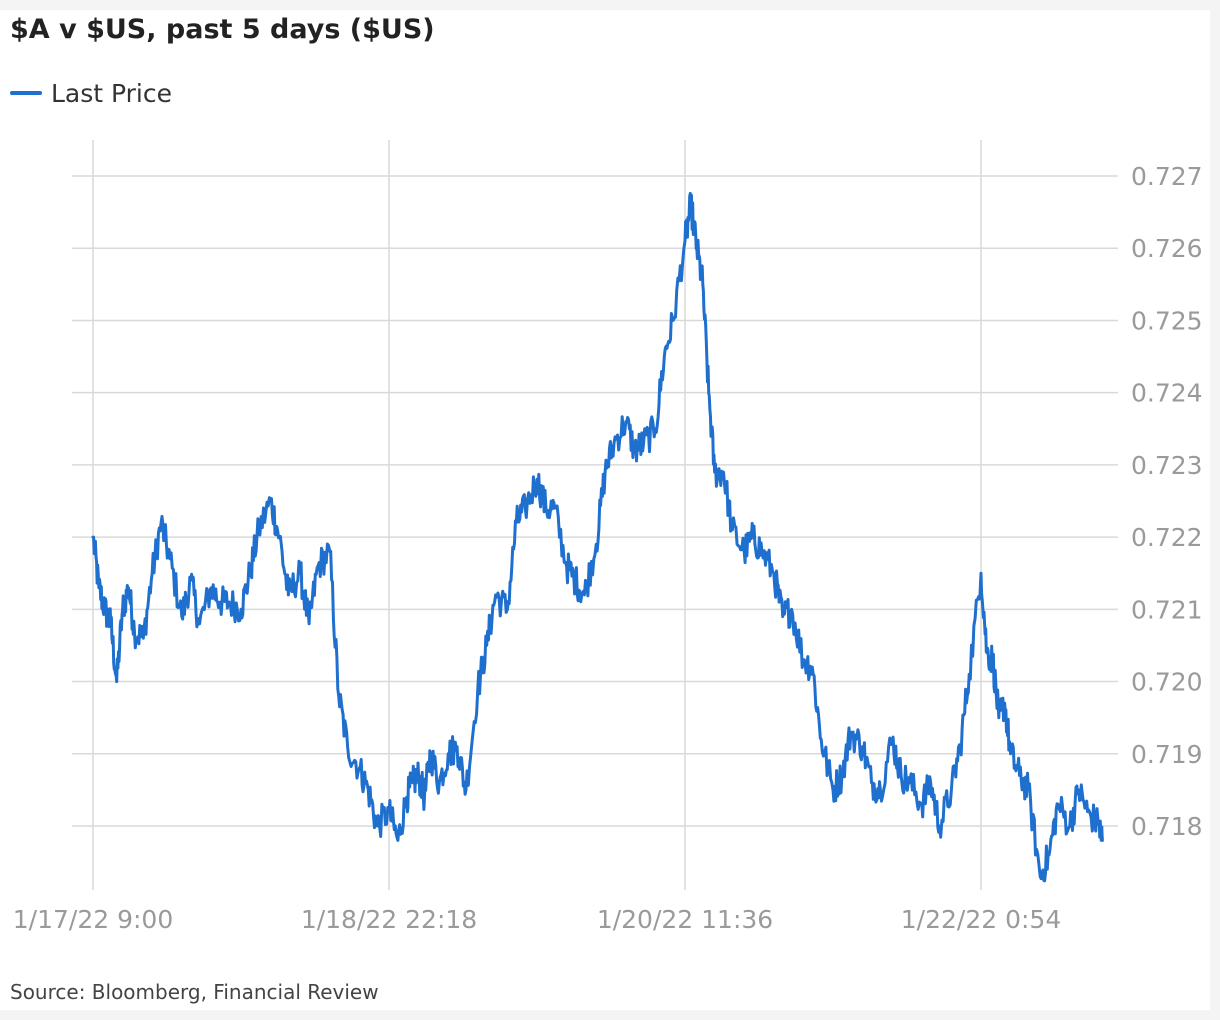  Describe the element at coordinates (1167, 609) in the screenshot. I see `y-tick-label: 0.721` at that location.